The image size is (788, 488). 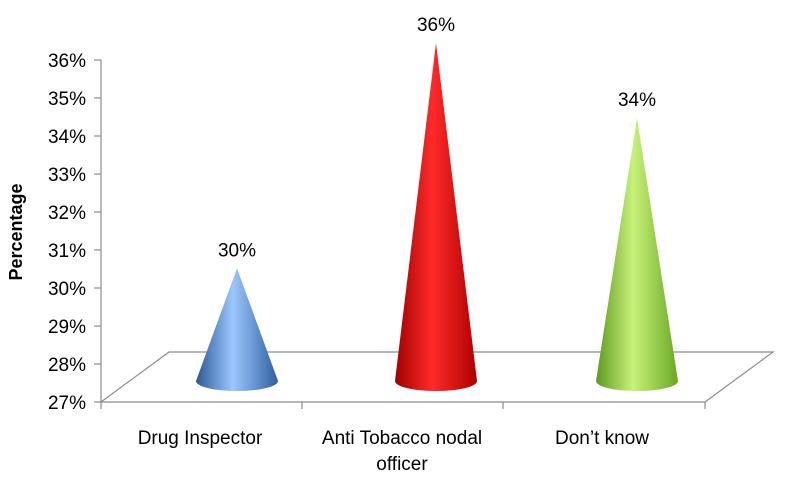 What do you see at coordinates (67, 289) in the screenshot?
I see `y-tick-label: 30%` at bounding box center [67, 289].